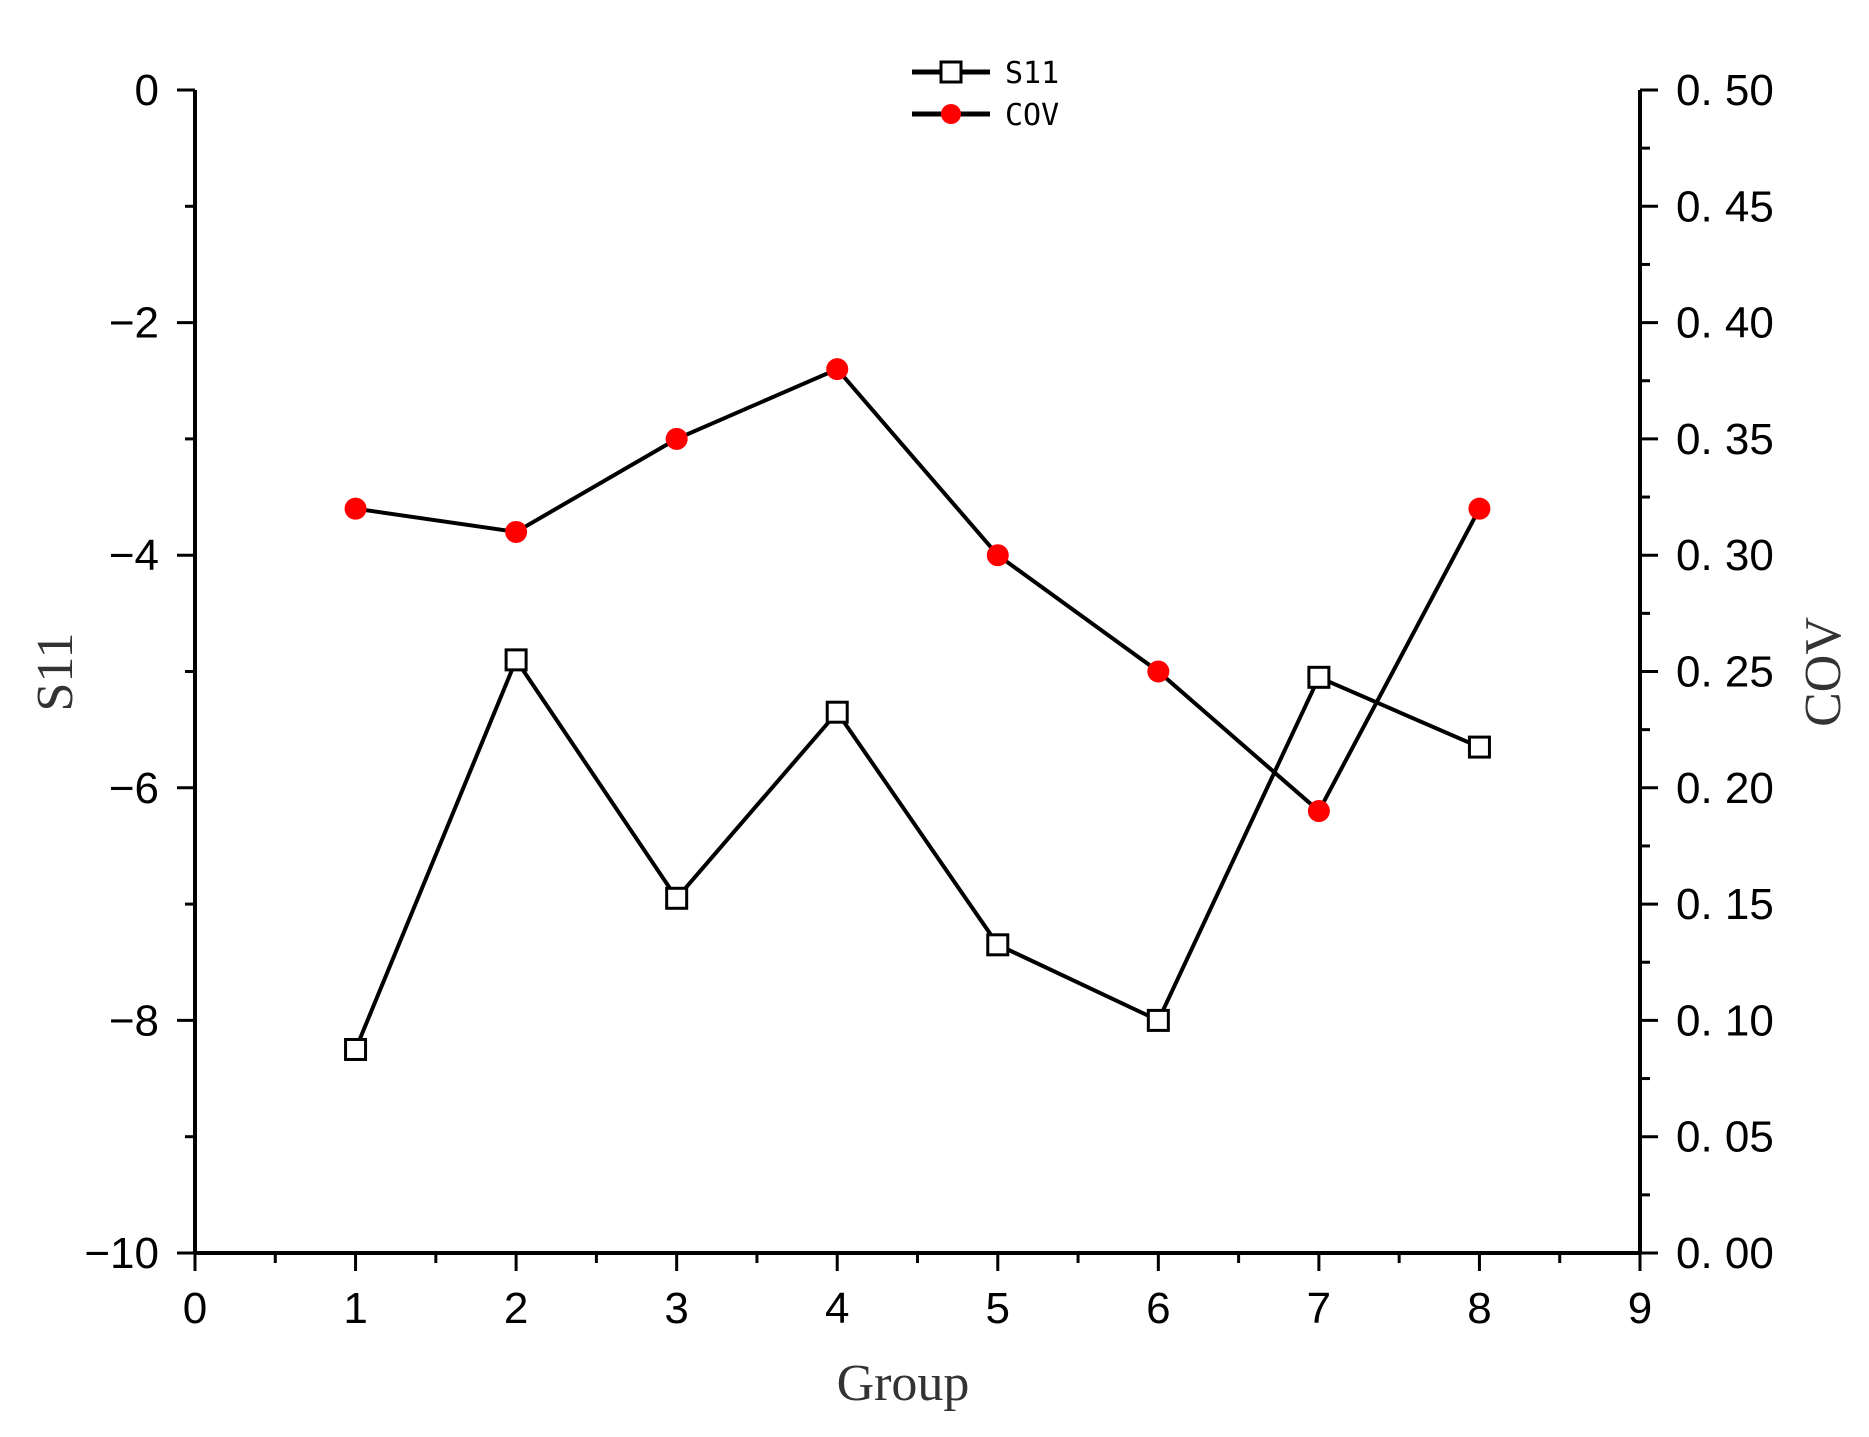 The image size is (1869, 1437). Describe the element at coordinates (1725, 90) in the screenshot. I see `y2-tick-label: 0. 50` at that location.